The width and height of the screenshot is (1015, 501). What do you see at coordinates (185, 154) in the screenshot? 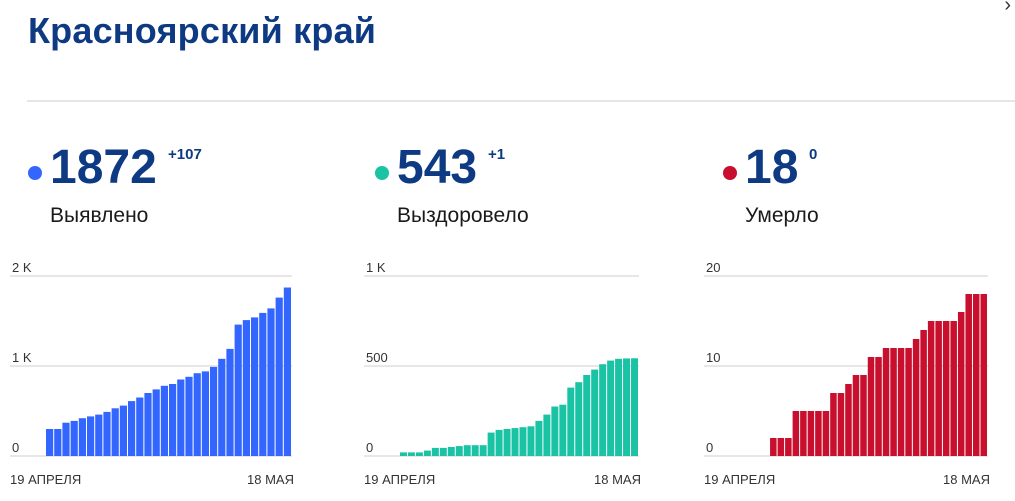
I see `confirmed-delta: +107` at bounding box center [185, 154].